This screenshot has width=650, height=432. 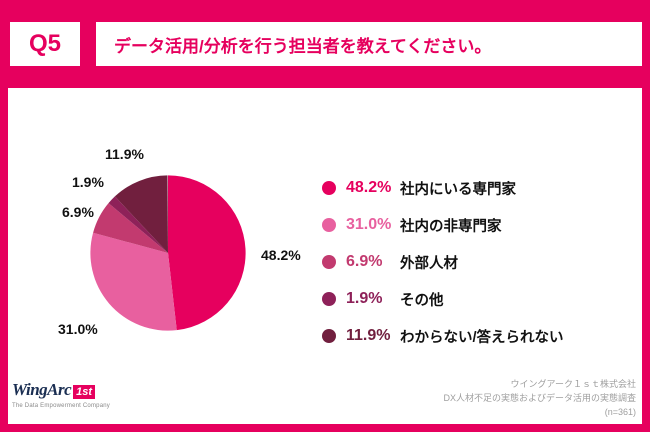 What do you see at coordinates (364, 261) in the screenshot?
I see `legend-percentage: 6.9%` at bounding box center [364, 261].